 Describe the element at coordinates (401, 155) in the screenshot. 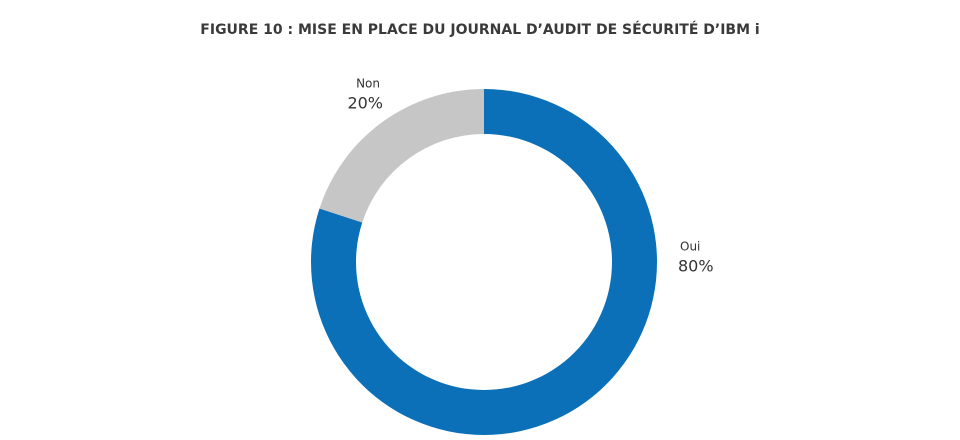

I see `donut-slice` at that location.